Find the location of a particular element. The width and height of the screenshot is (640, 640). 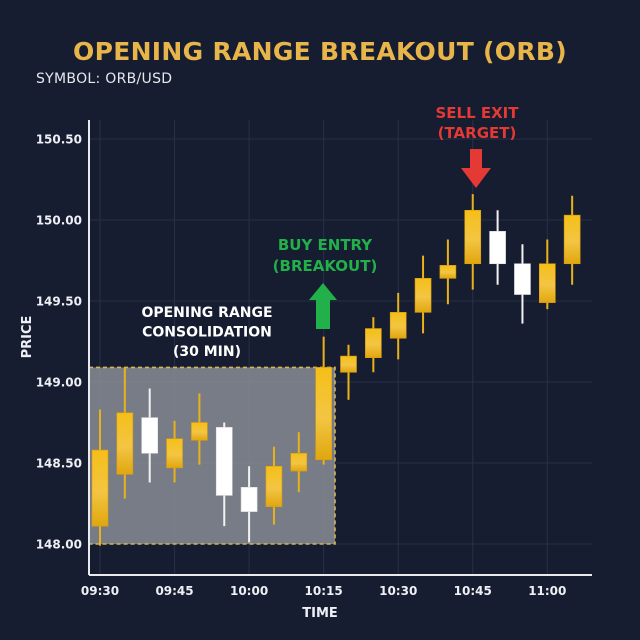

x-tick-label: 10:15 is located at coordinates (324, 591).